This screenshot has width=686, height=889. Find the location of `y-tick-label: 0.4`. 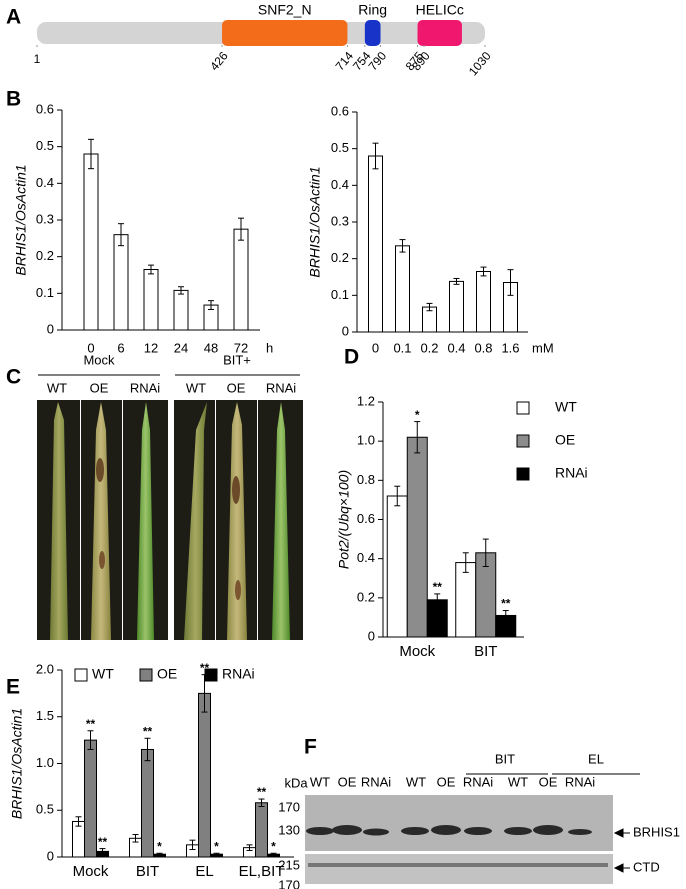

y-tick-label: 0.4 is located at coordinates (45, 182).